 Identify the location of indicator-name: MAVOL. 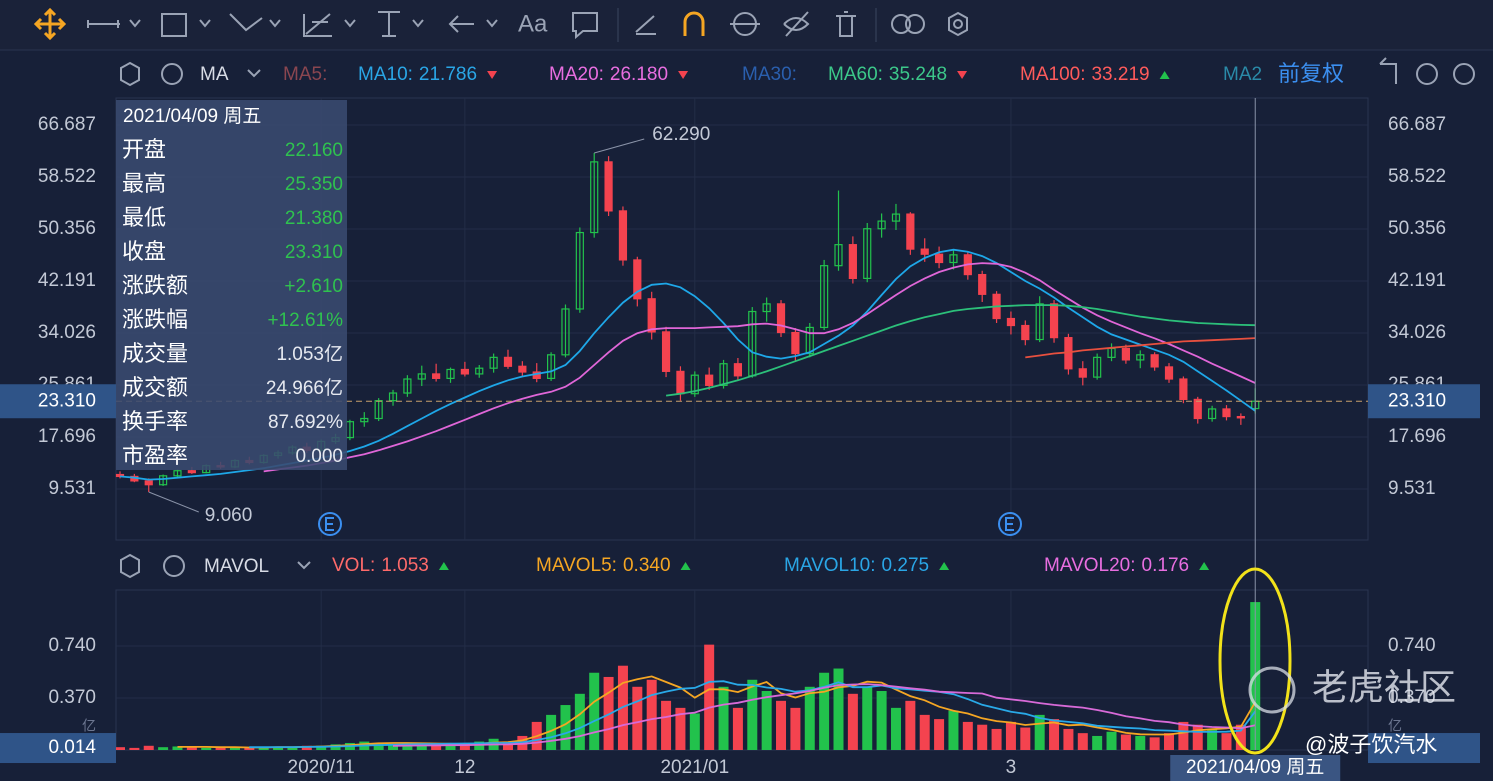
(236, 566).